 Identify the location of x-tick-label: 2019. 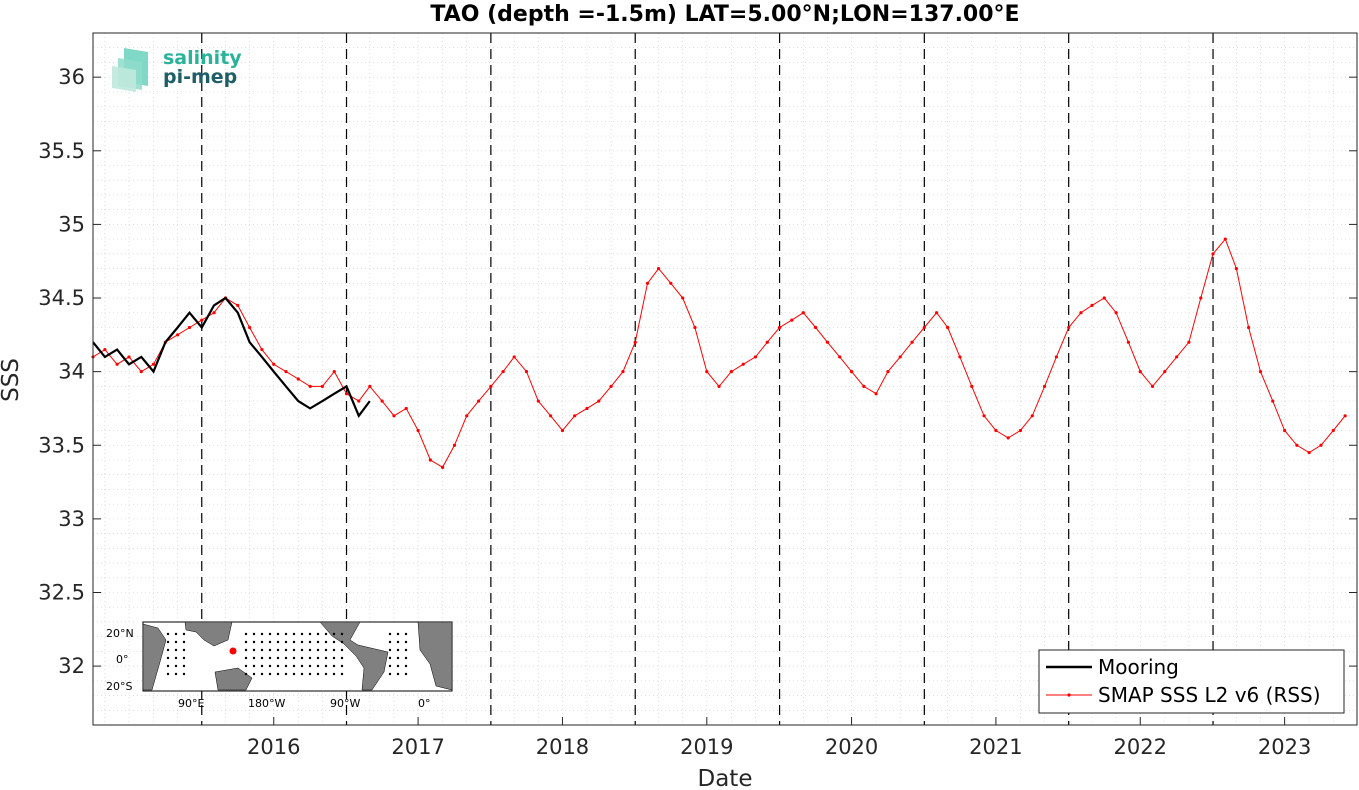
(706, 747).